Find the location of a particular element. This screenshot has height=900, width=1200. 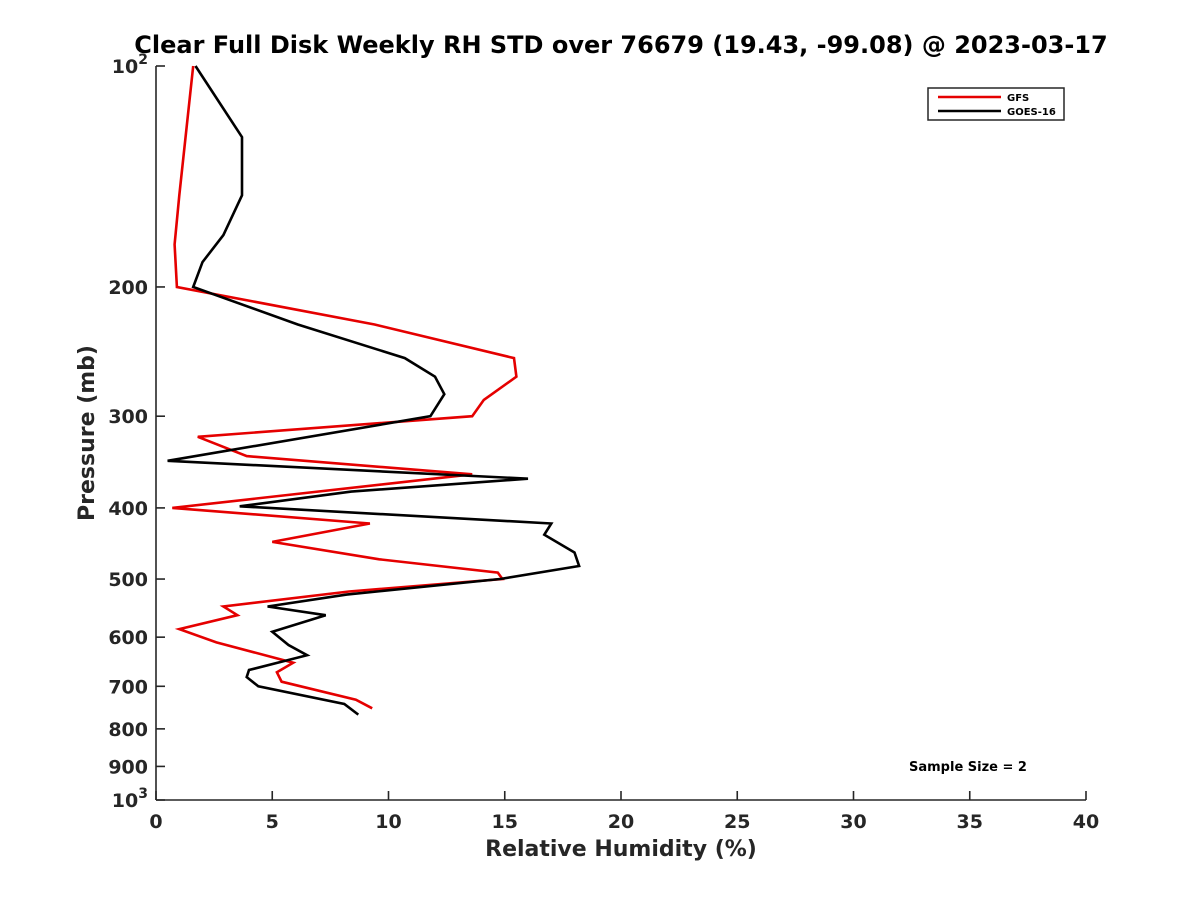

x-tick-label: 35 is located at coordinates (970, 822).